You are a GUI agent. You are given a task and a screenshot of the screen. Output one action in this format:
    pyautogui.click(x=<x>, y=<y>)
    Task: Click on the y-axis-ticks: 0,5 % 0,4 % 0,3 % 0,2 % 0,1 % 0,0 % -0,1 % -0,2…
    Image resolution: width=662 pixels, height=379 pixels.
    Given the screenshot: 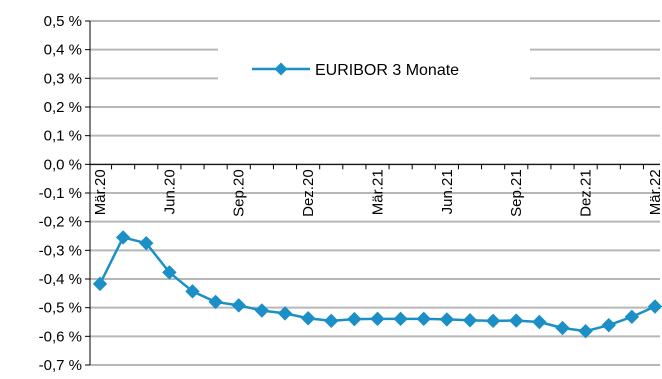 What is the action you would take?
    pyautogui.click(x=60, y=193)
    